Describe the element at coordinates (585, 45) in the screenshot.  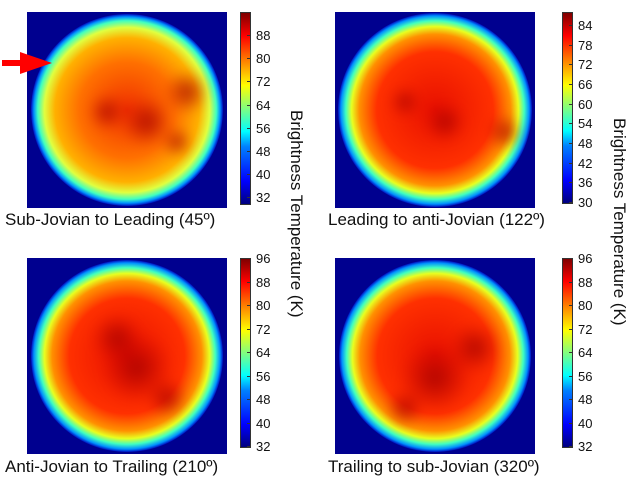
I see `colorbar-tick-label: 78` at that location.